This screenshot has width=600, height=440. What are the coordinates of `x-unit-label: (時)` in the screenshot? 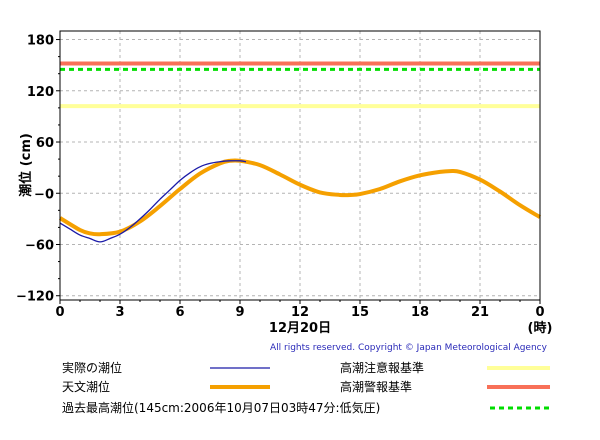 It's located at (540, 328).